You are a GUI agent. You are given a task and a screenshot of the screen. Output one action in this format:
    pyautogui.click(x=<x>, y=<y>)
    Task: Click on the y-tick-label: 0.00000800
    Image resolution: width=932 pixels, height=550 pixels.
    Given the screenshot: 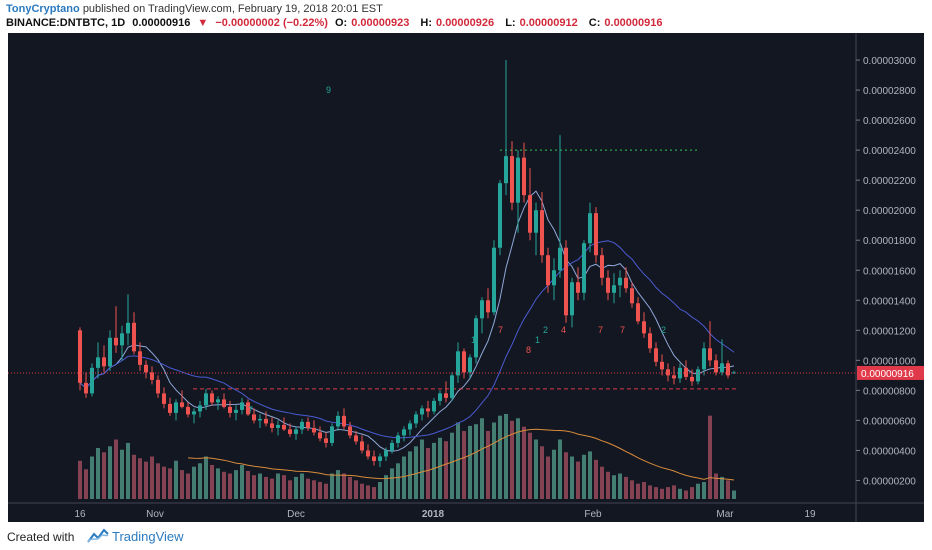 What is the action you would take?
    pyautogui.click(x=889, y=391)
    